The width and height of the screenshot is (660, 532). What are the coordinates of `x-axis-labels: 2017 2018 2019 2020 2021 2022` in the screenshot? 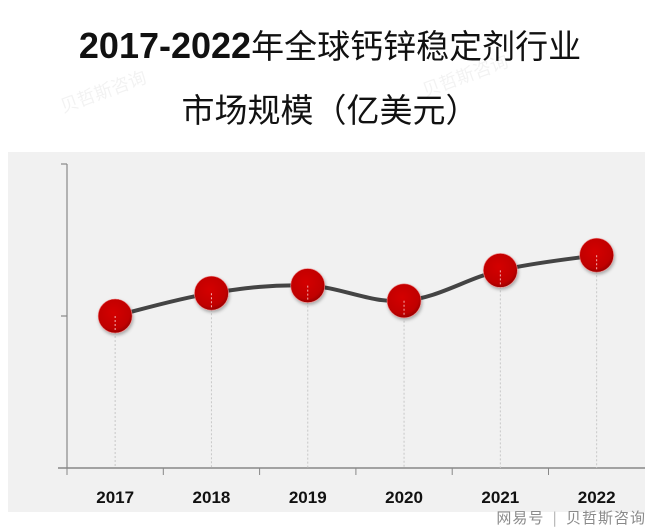 It's located at (355, 497).